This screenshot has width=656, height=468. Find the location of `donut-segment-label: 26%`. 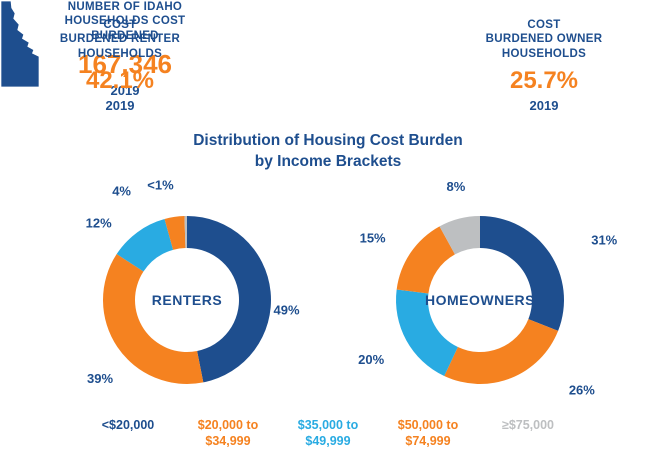

donut-segment-label: 26% is located at coordinates (582, 390).